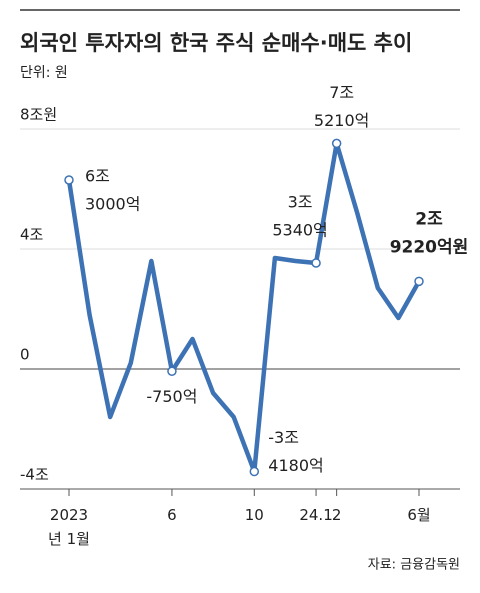 The image size is (480, 593). I want to click on y-tick-label: 4조, so click(32, 235).